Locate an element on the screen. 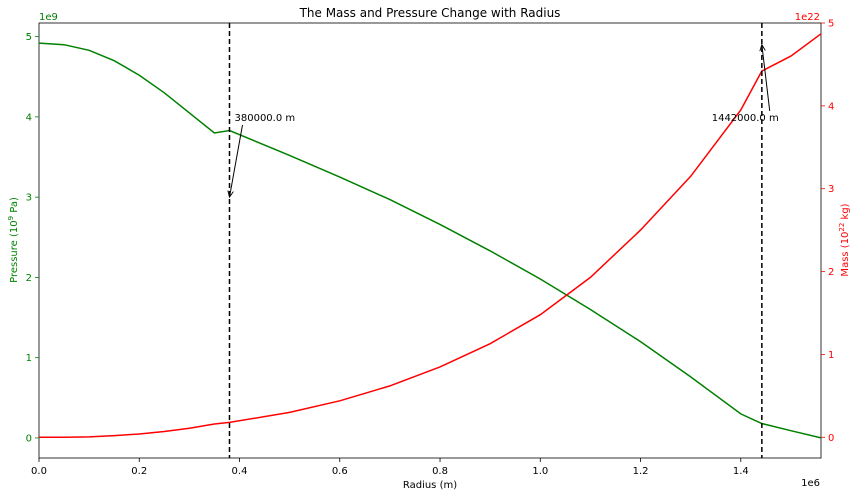  x-tick-label: 0.0 is located at coordinates (39, 471).